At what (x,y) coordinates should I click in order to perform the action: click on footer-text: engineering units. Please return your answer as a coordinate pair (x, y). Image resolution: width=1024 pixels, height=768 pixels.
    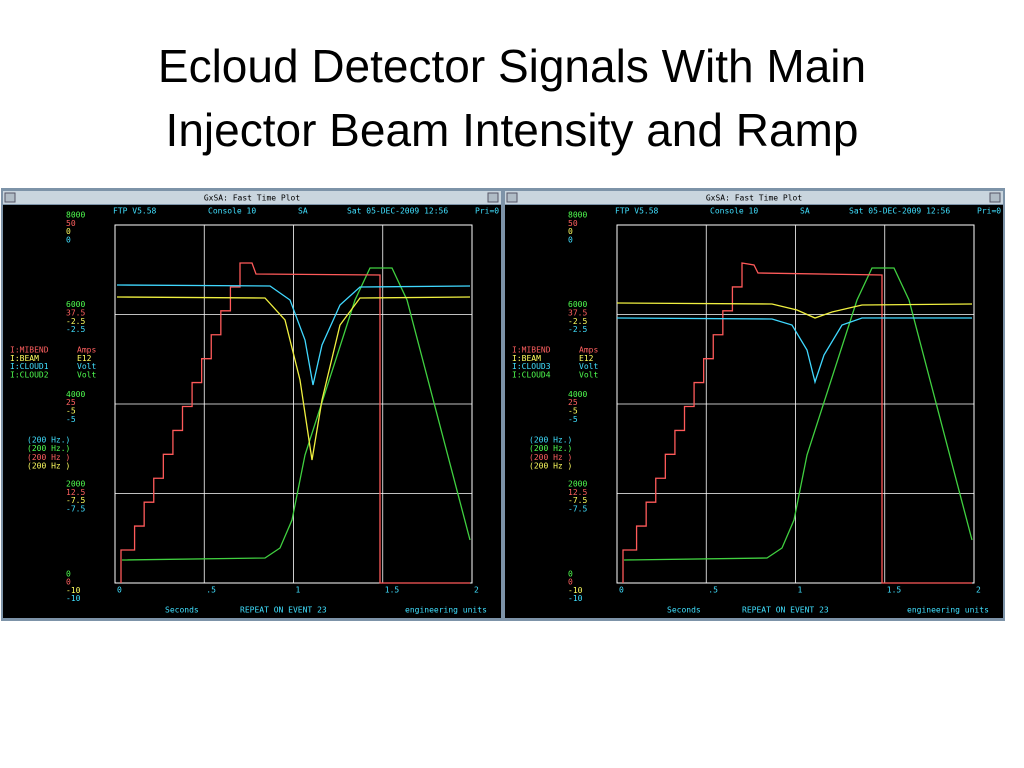
    Looking at the image, I should click on (948, 610).